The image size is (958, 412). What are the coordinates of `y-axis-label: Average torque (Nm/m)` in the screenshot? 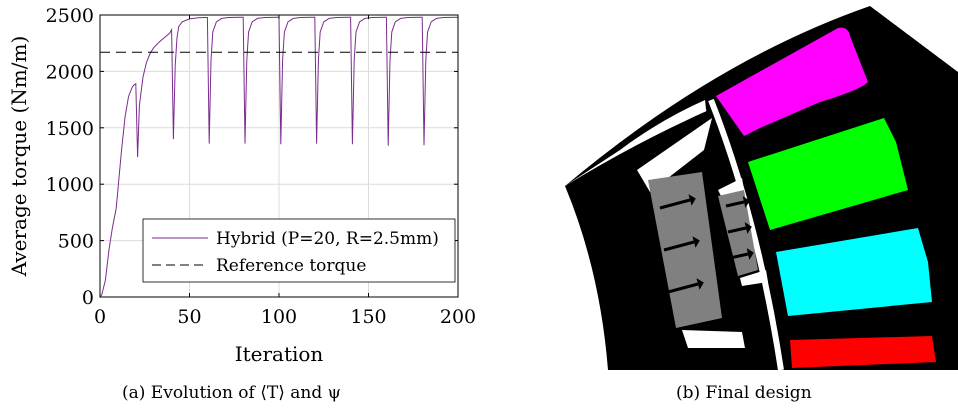 It's located at (19, 157).